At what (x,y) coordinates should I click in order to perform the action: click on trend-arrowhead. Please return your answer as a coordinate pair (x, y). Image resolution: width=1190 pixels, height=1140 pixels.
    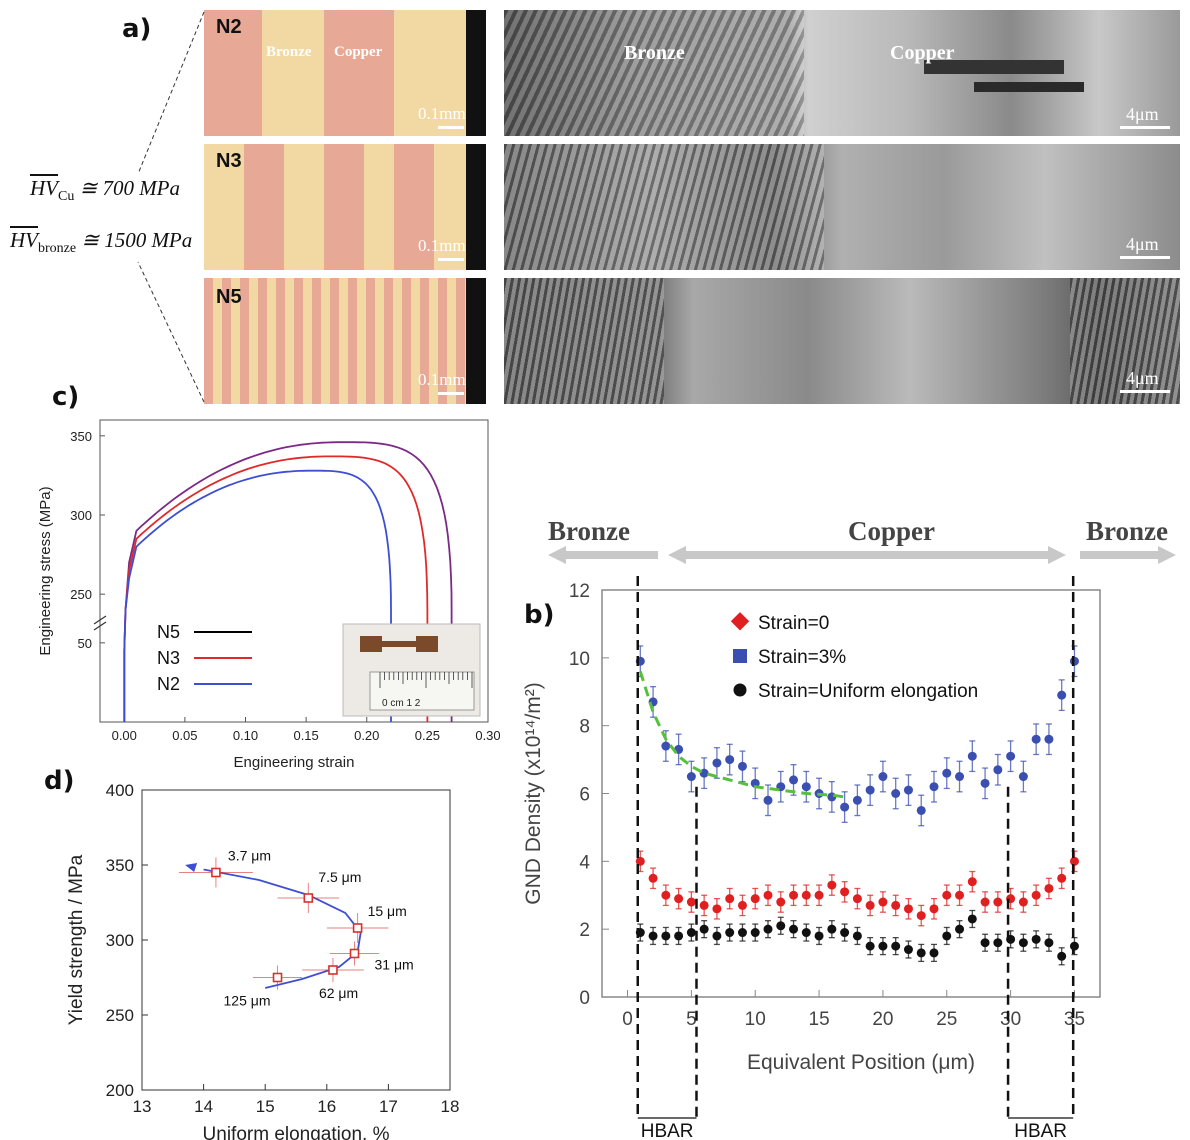
    Looking at the image, I should click on (191, 867).